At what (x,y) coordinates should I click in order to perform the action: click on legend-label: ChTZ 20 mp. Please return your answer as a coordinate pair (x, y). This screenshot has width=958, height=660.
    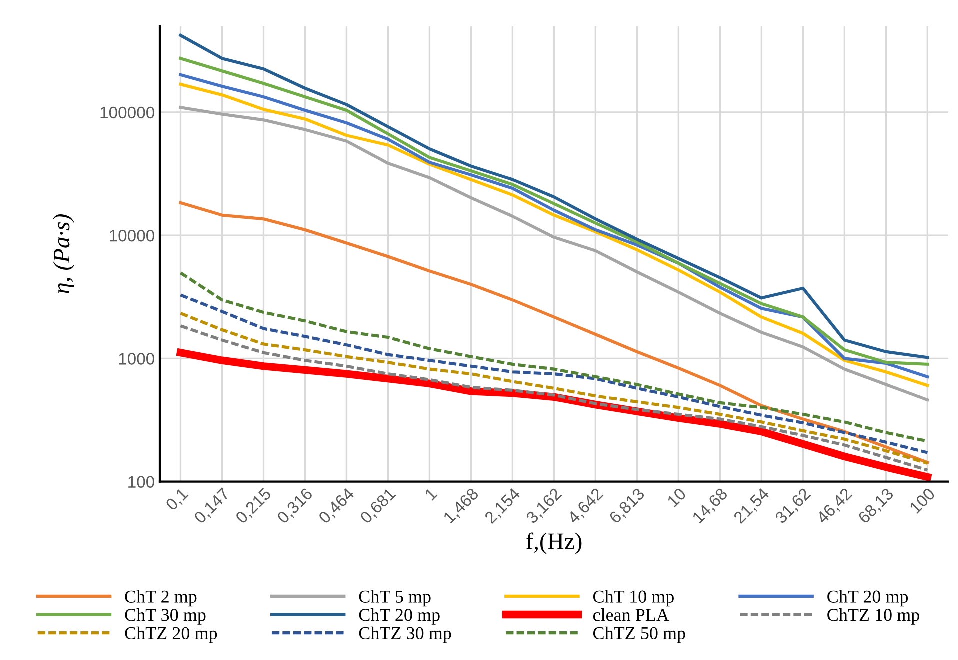
    Looking at the image, I should click on (171, 635).